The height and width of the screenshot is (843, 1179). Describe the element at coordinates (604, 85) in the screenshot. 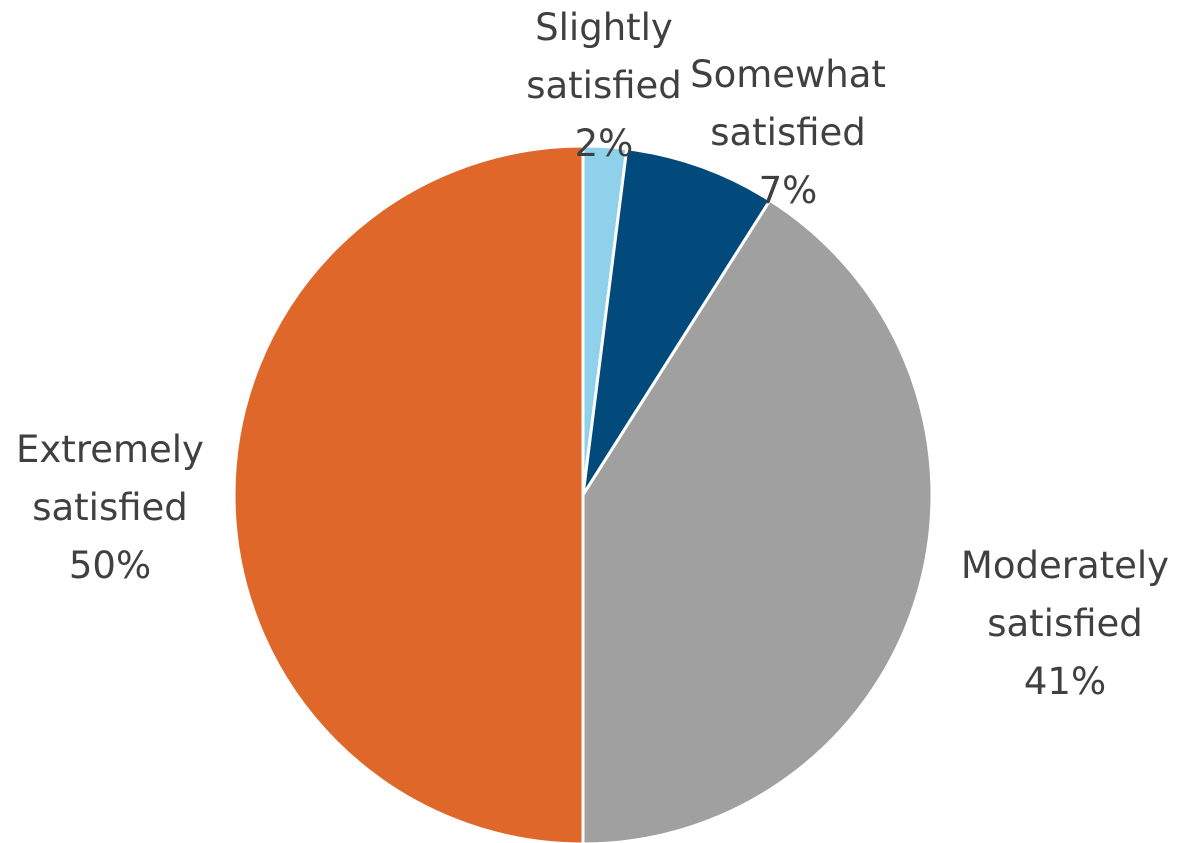

I see `data-label-slightly-satisfied: Slightly satisfied 2%` at that location.